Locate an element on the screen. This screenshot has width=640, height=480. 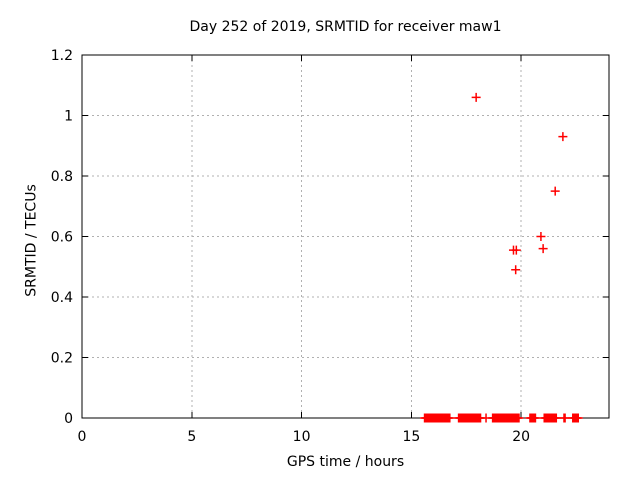
x-tick-label: 0 is located at coordinates (82, 437).